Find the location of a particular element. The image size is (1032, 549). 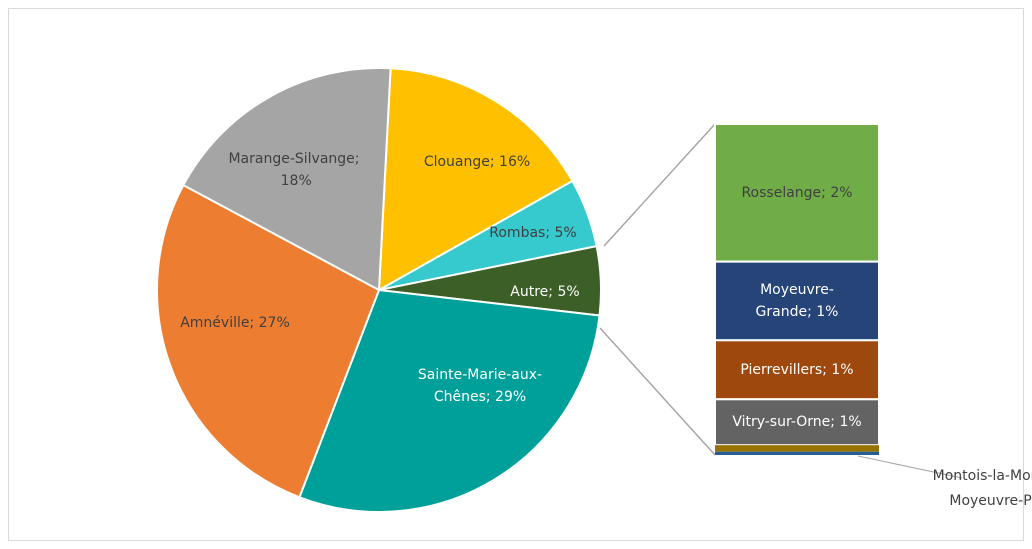

data-label: Moyeuvre-Grande; 1% is located at coordinates (797, 301).